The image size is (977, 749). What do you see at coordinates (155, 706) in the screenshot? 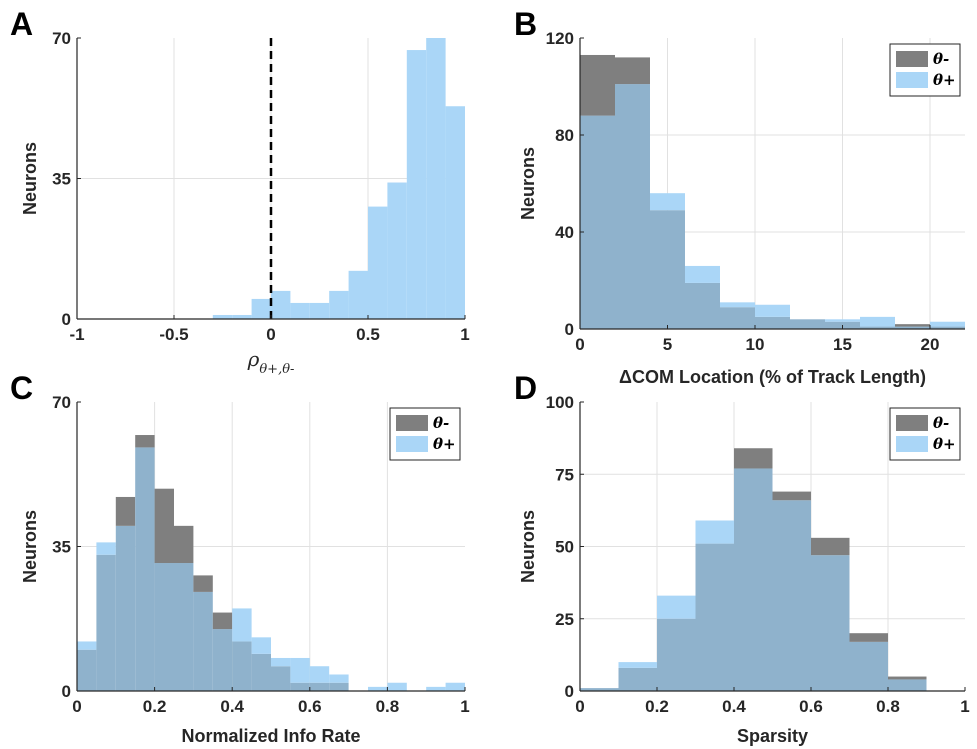
I see `x-tick-label: 0.2` at bounding box center [155, 706].